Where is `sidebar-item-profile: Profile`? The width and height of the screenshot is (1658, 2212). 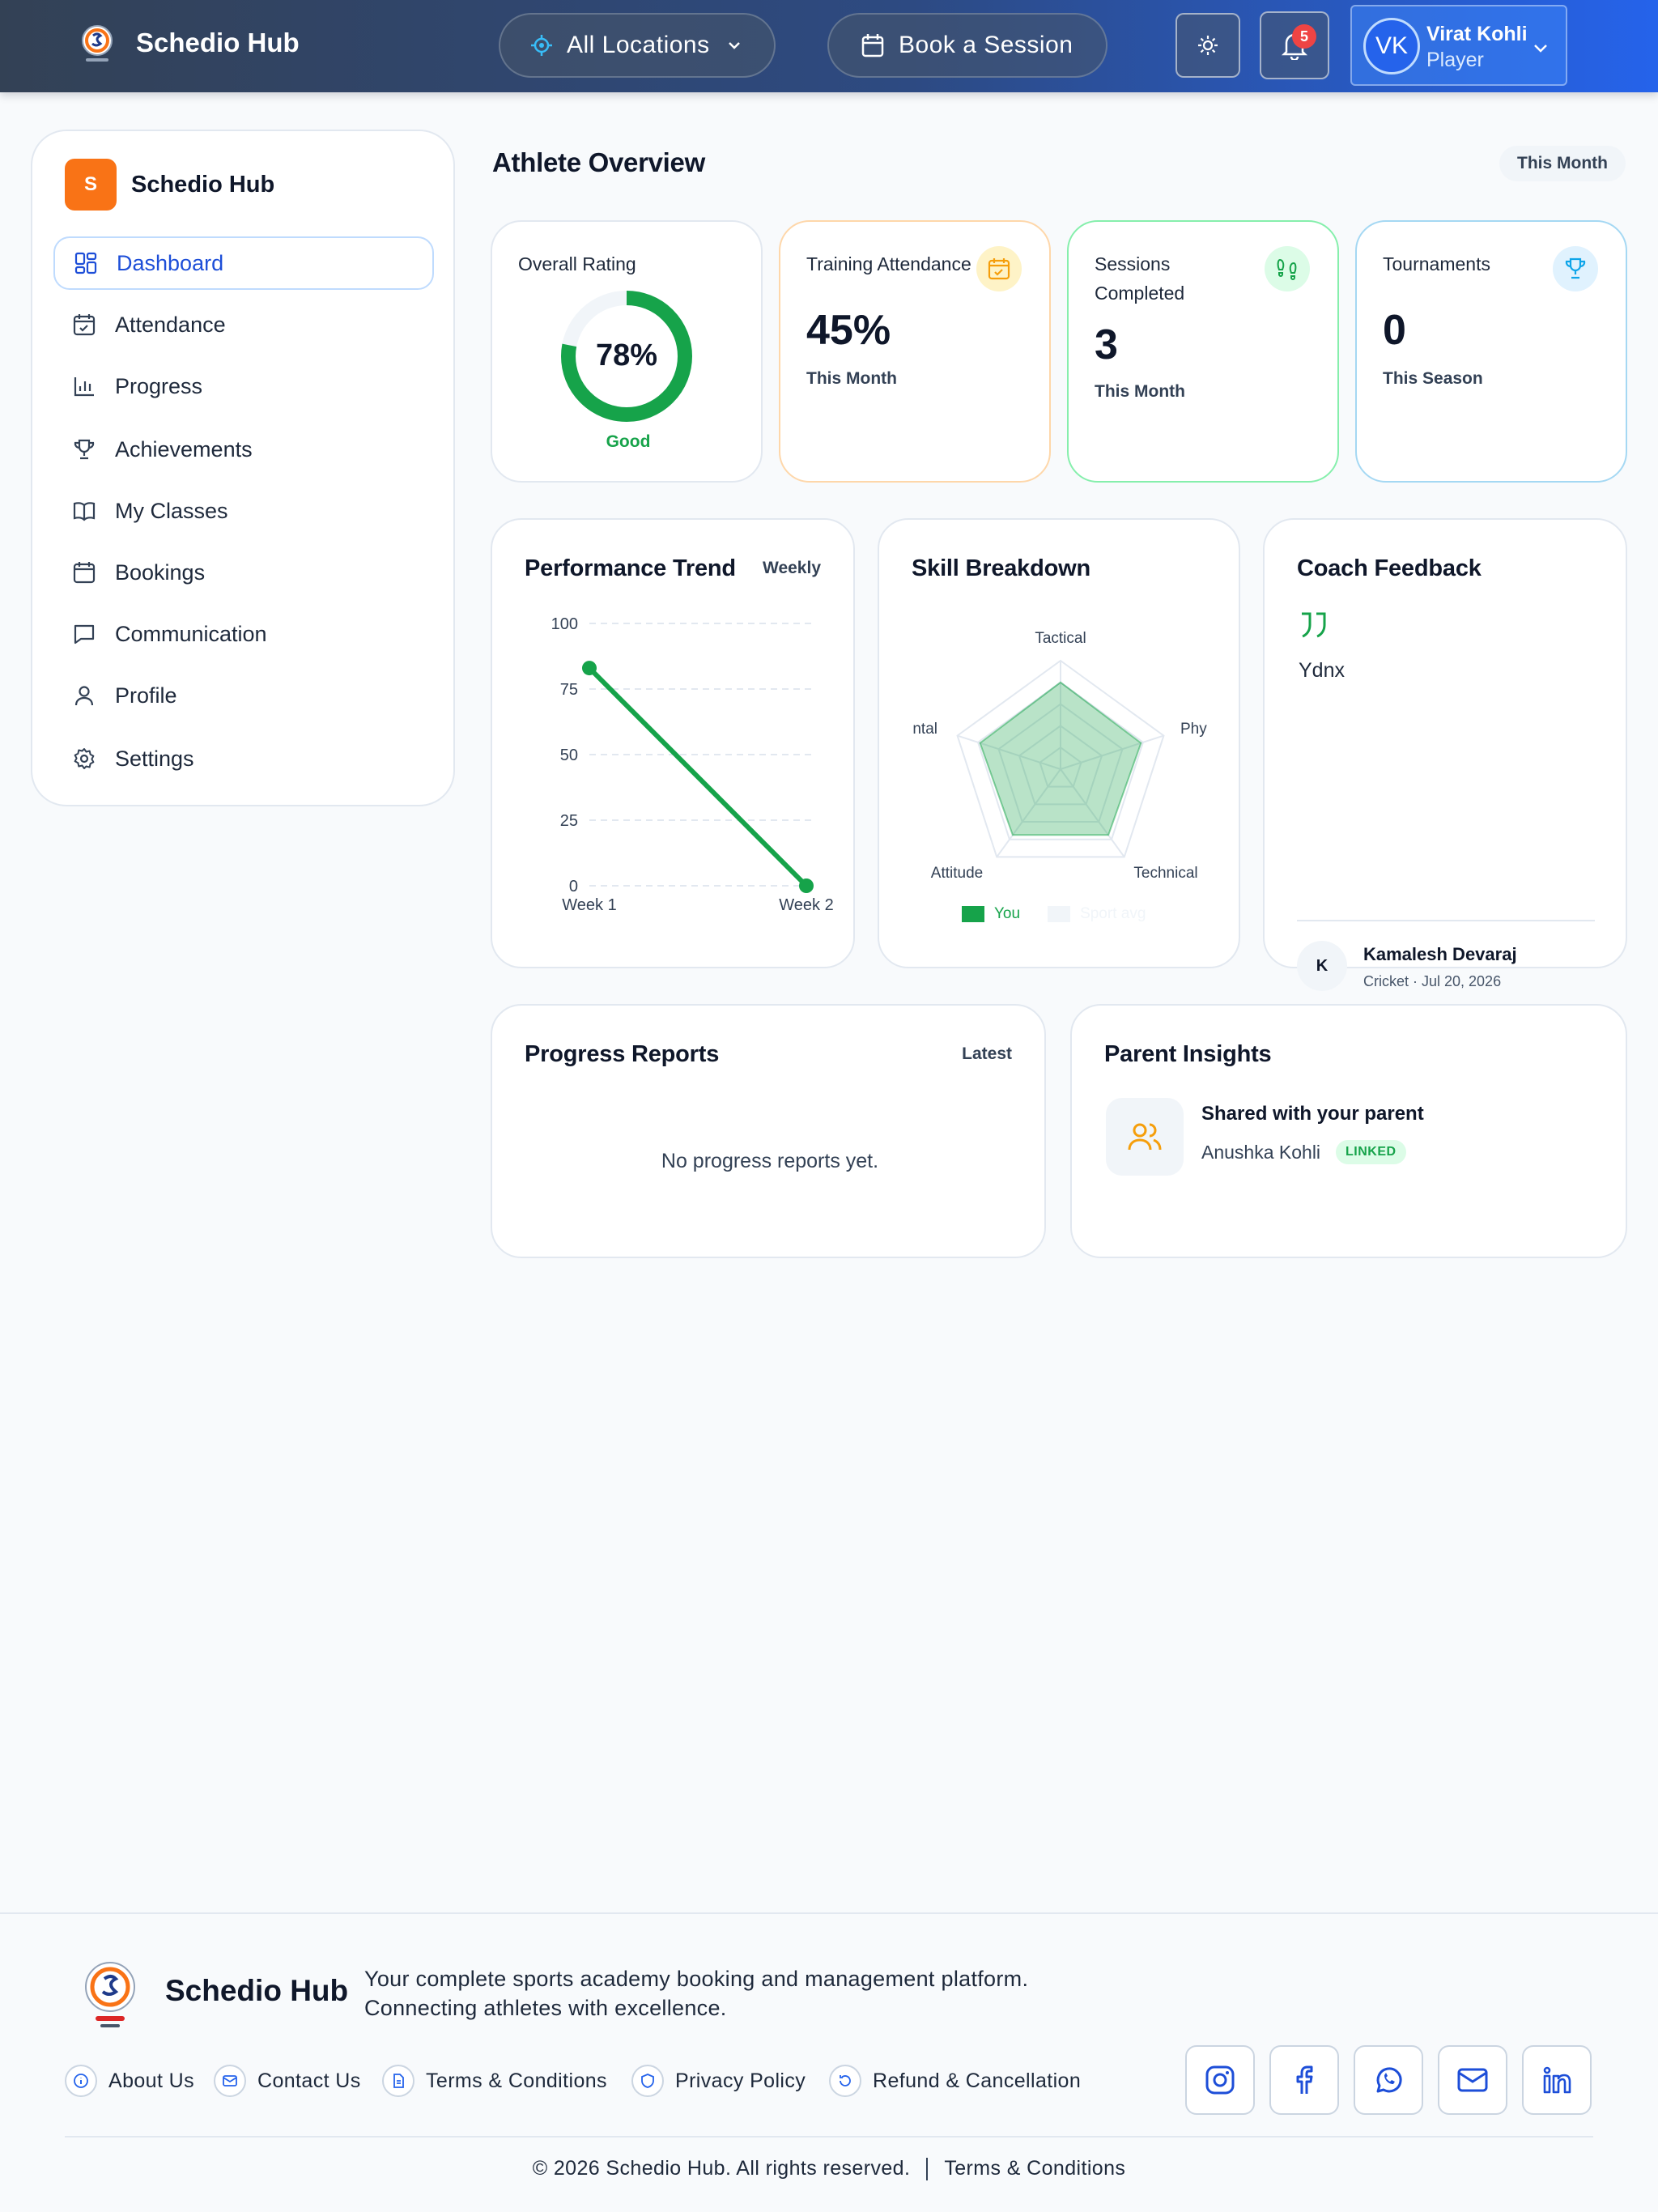 sidebar-item-profile: Profile is located at coordinates (243, 695).